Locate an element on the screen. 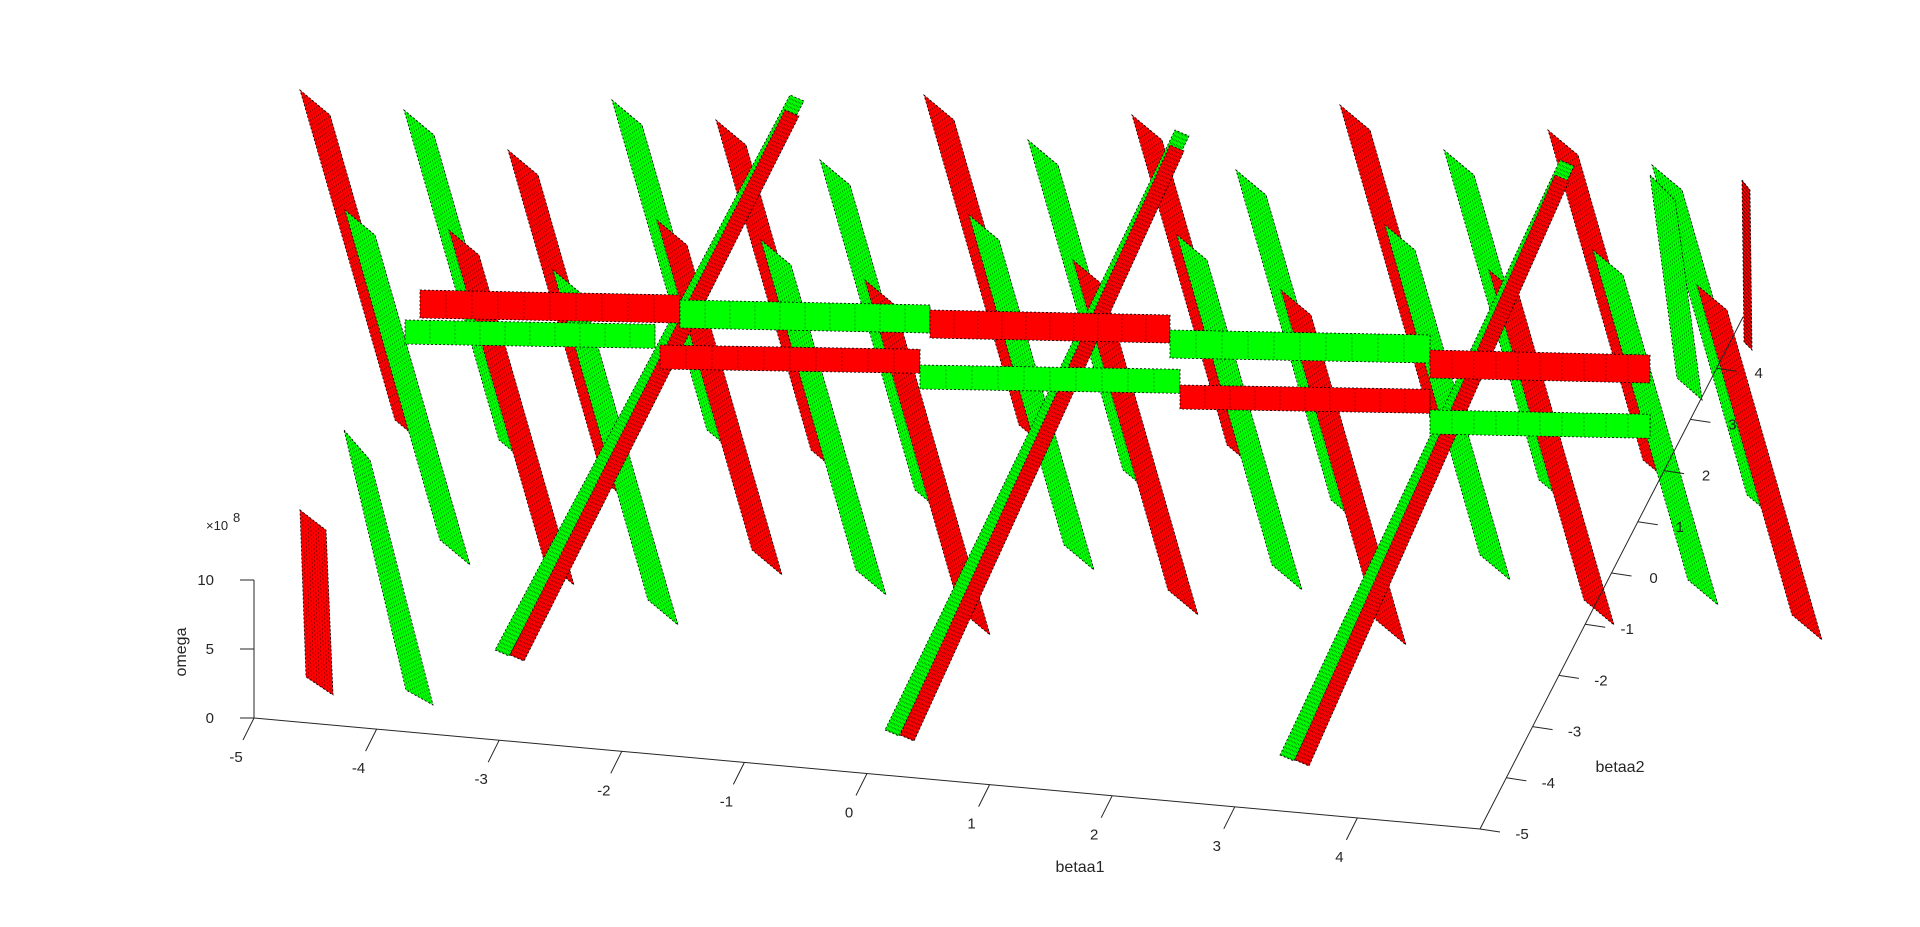  x-axis-label: betaa1 is located at coordinates (1080, 867).